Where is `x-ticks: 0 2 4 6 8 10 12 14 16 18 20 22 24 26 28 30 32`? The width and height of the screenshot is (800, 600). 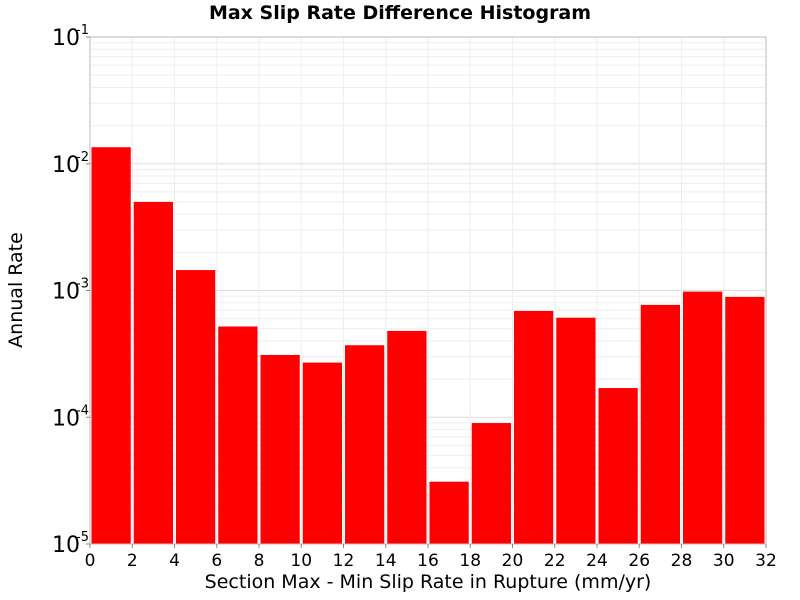
x-ticks: 0 2 4 6 8 10 12 14 16 18 20 22 24 26 28 30 32 is located at coordinates (431, 557).